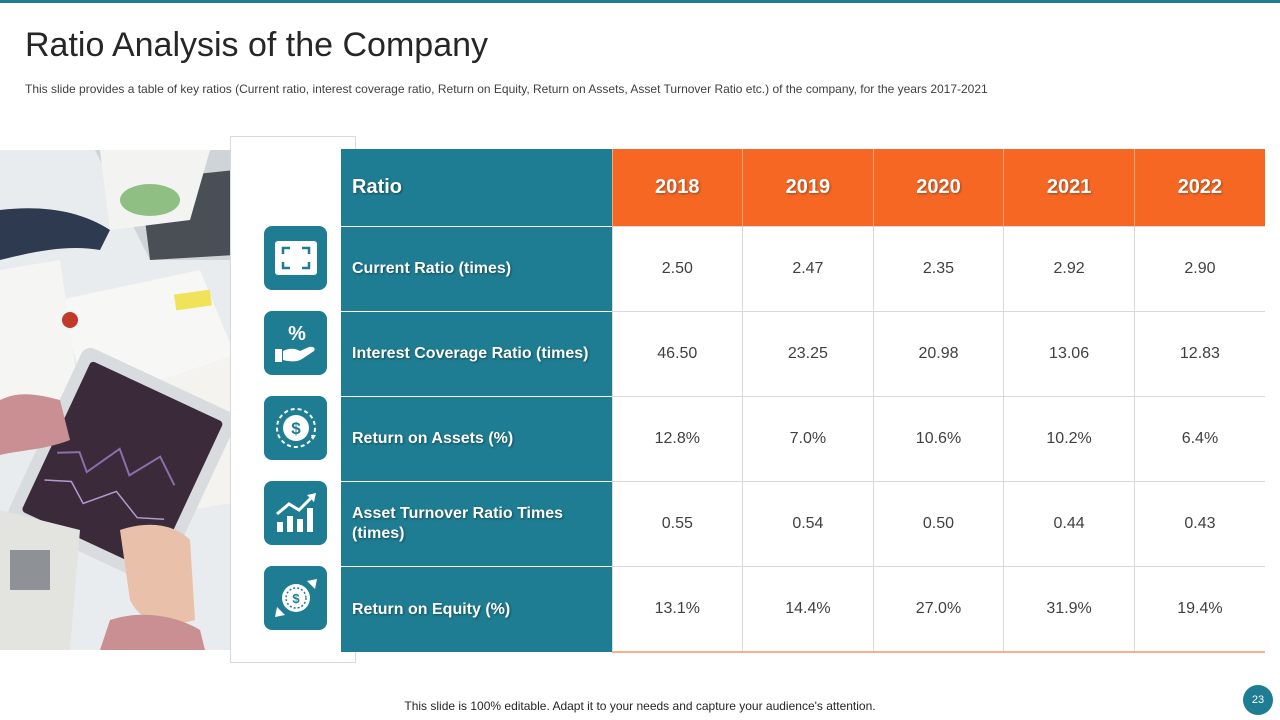  Describe the element at coordinates (476, 188) in the screenshot. I see `ratio-column-header: Ratio` at that location.